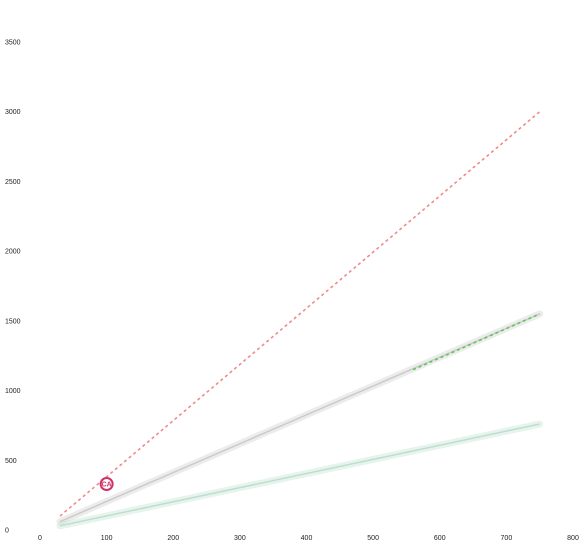 The image size is (583, 546). What do you see at coordinates (13, 252) in the screenshot?
I see `y-tick-label: 2000` at bounding box center [13, 252].